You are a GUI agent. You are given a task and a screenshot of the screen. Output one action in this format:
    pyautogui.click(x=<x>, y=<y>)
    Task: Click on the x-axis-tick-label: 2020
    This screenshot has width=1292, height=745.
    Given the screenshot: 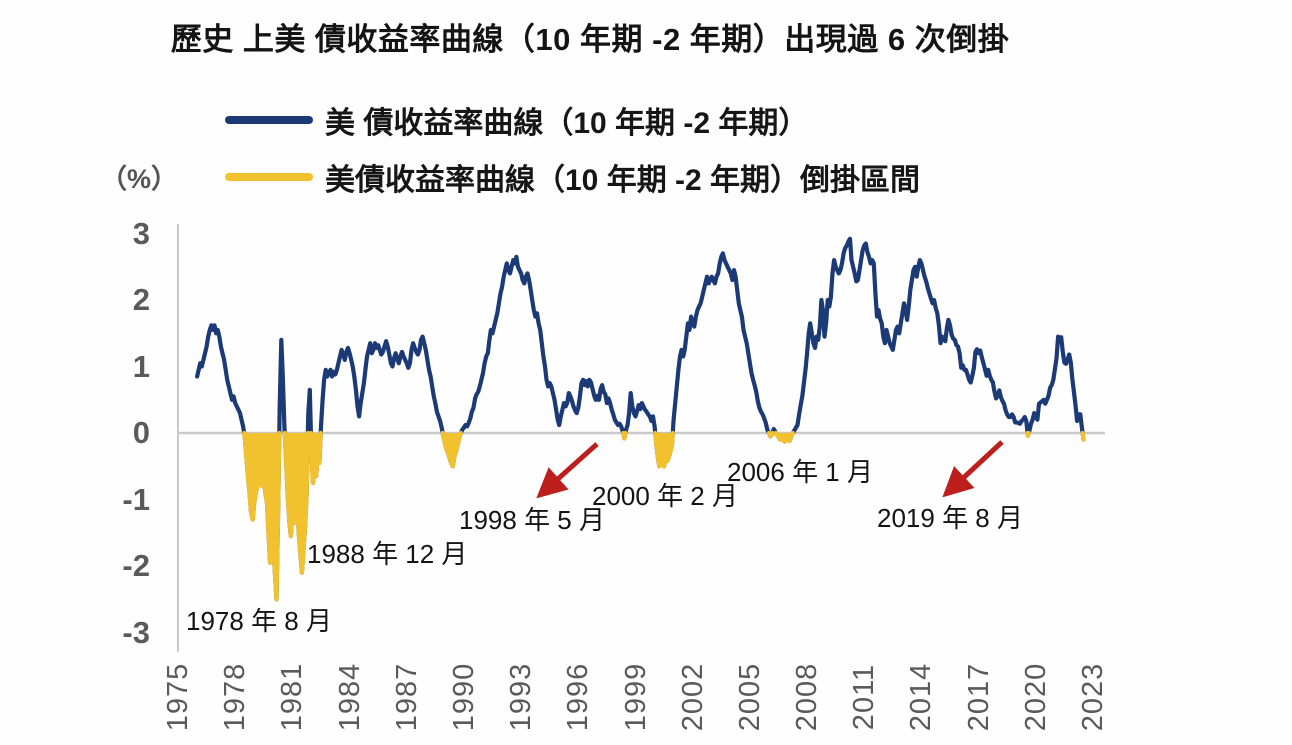 What is the action you would take?
    pyautogui.click(x=1035, y=697)
    